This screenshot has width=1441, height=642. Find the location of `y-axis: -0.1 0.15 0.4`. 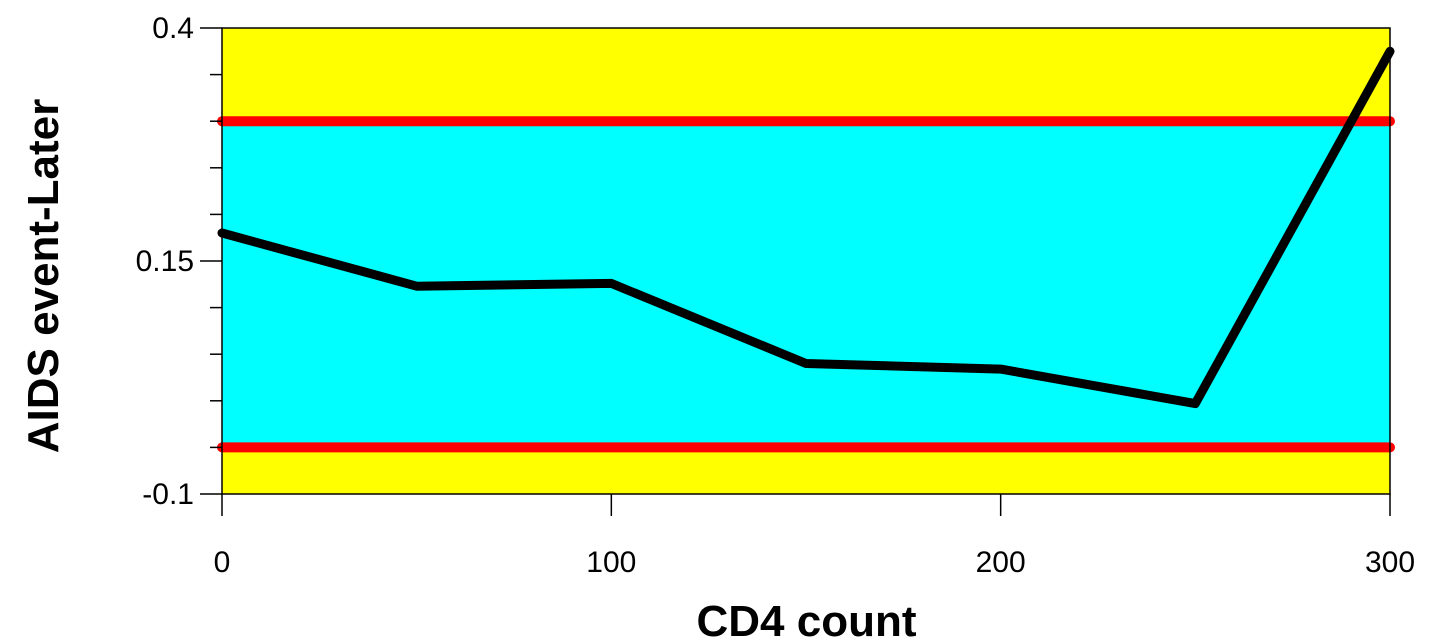

y-axis: -0.1 0.15 0.4 is located at coordinates (179, 261).